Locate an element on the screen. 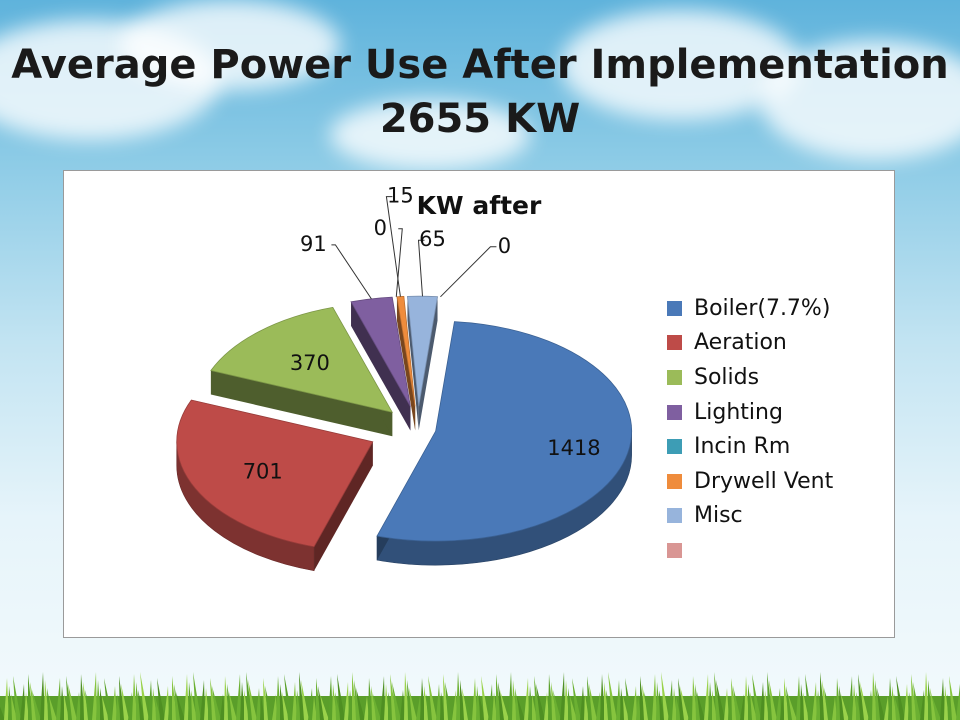 The height and width of the screenshot is (720, 960). chart-title: KW after is located at coordinates (479, 205).